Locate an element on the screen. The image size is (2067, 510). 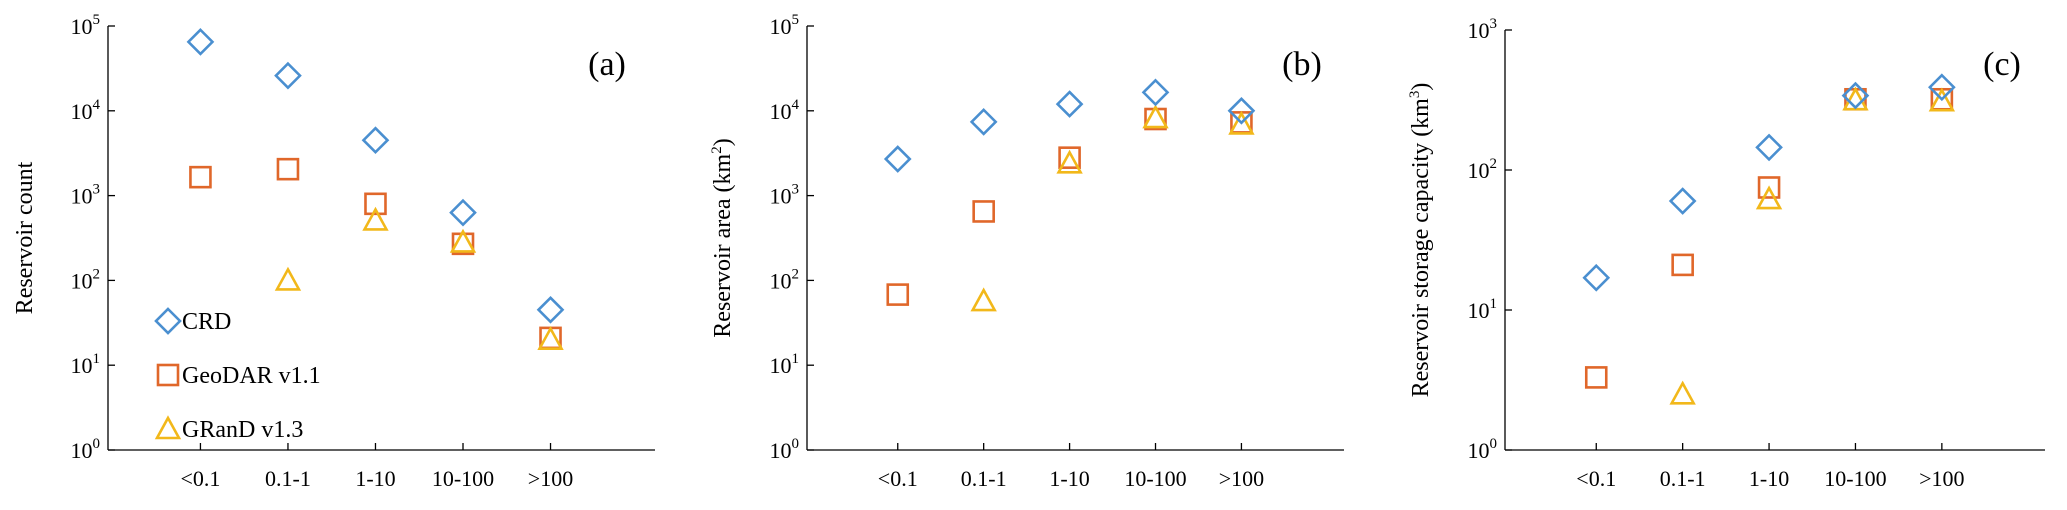
legend-label: GeoDAR v1.1 is located at coordinates (251, 376).